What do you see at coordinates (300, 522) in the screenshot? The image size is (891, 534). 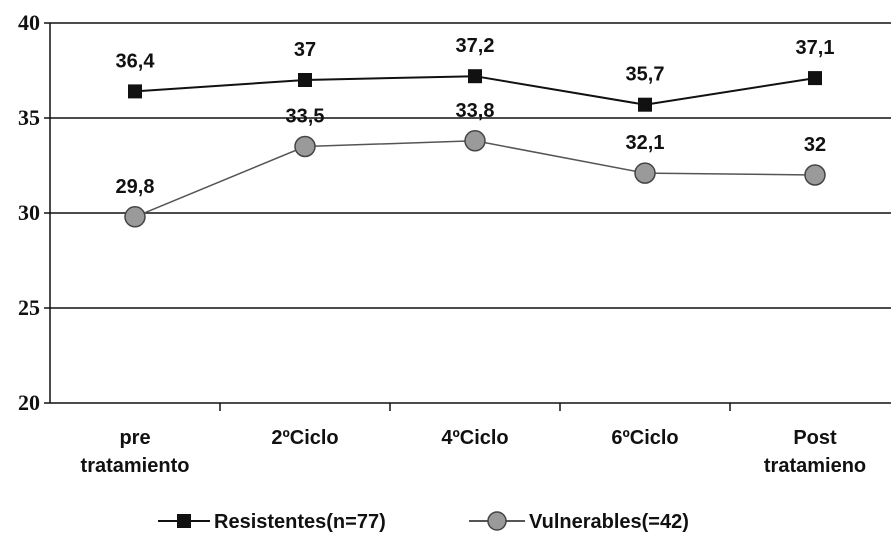 I see `legend-label-resistentes: Resistentes(n=77)` at bounding box center [300, 522].